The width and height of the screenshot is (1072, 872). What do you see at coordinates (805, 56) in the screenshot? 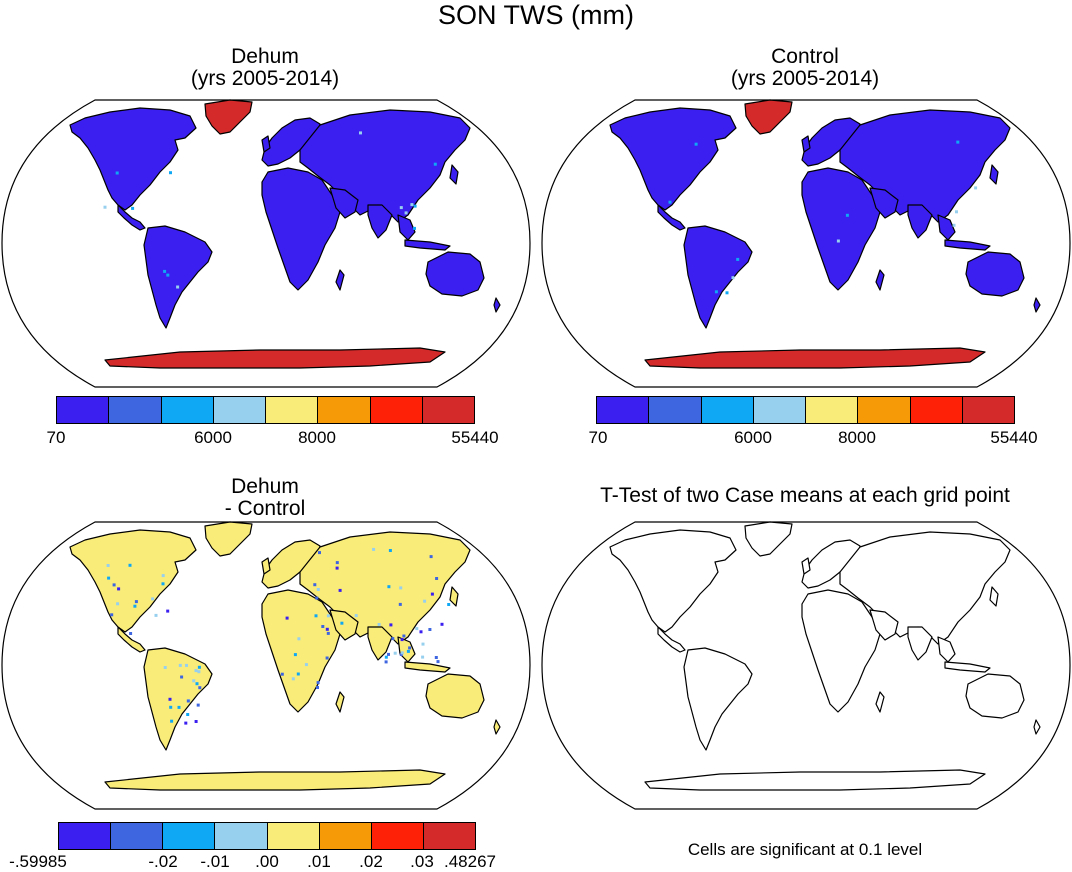
I see `panel-title-top-right-line1: Control` at bounding box center [805, 56].